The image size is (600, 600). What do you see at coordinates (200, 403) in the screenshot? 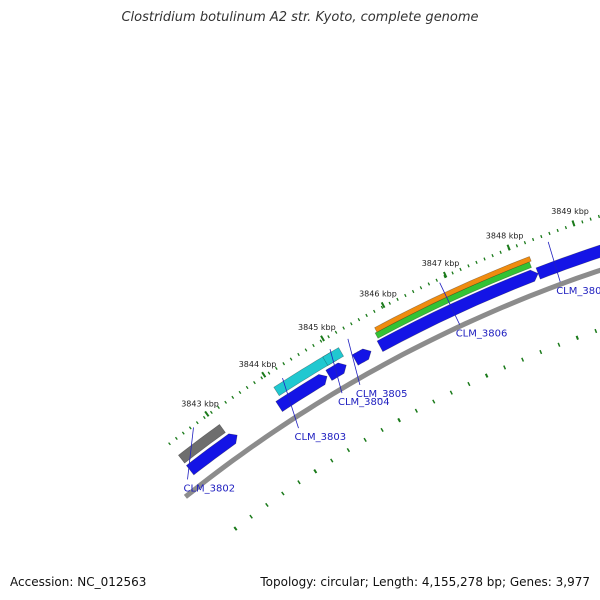
I see `kbp-tick-label: 3843 kbp` at bounding box center [200, 403].